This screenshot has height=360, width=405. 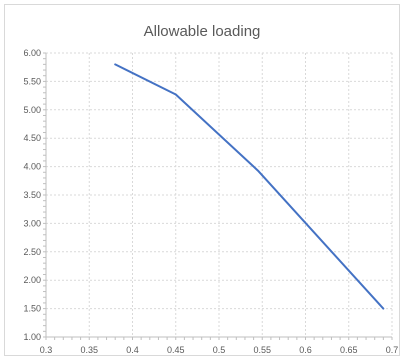 I want to click on x-tick-label: 0.7, so click(x=392, y=350).